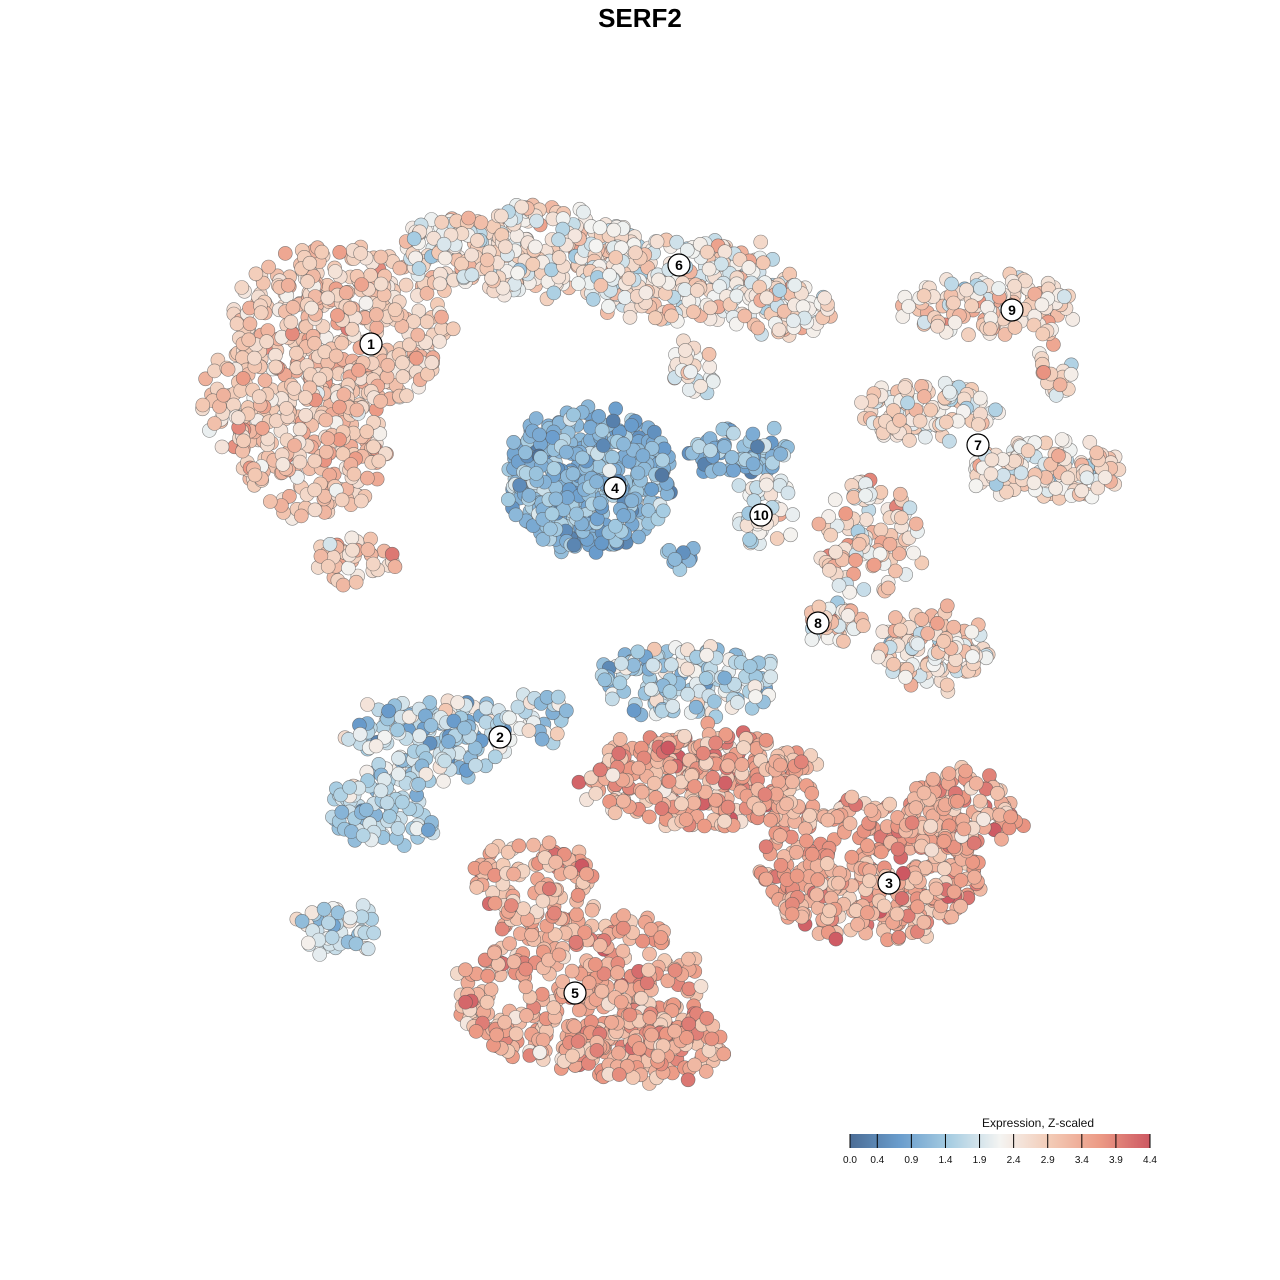 This screenshot has width=1280, height=1280. What do you see at coordinates (1012, 310) in the screenshot?
I see `cluster-label-9: 9` at bounding box center [1012, 310].